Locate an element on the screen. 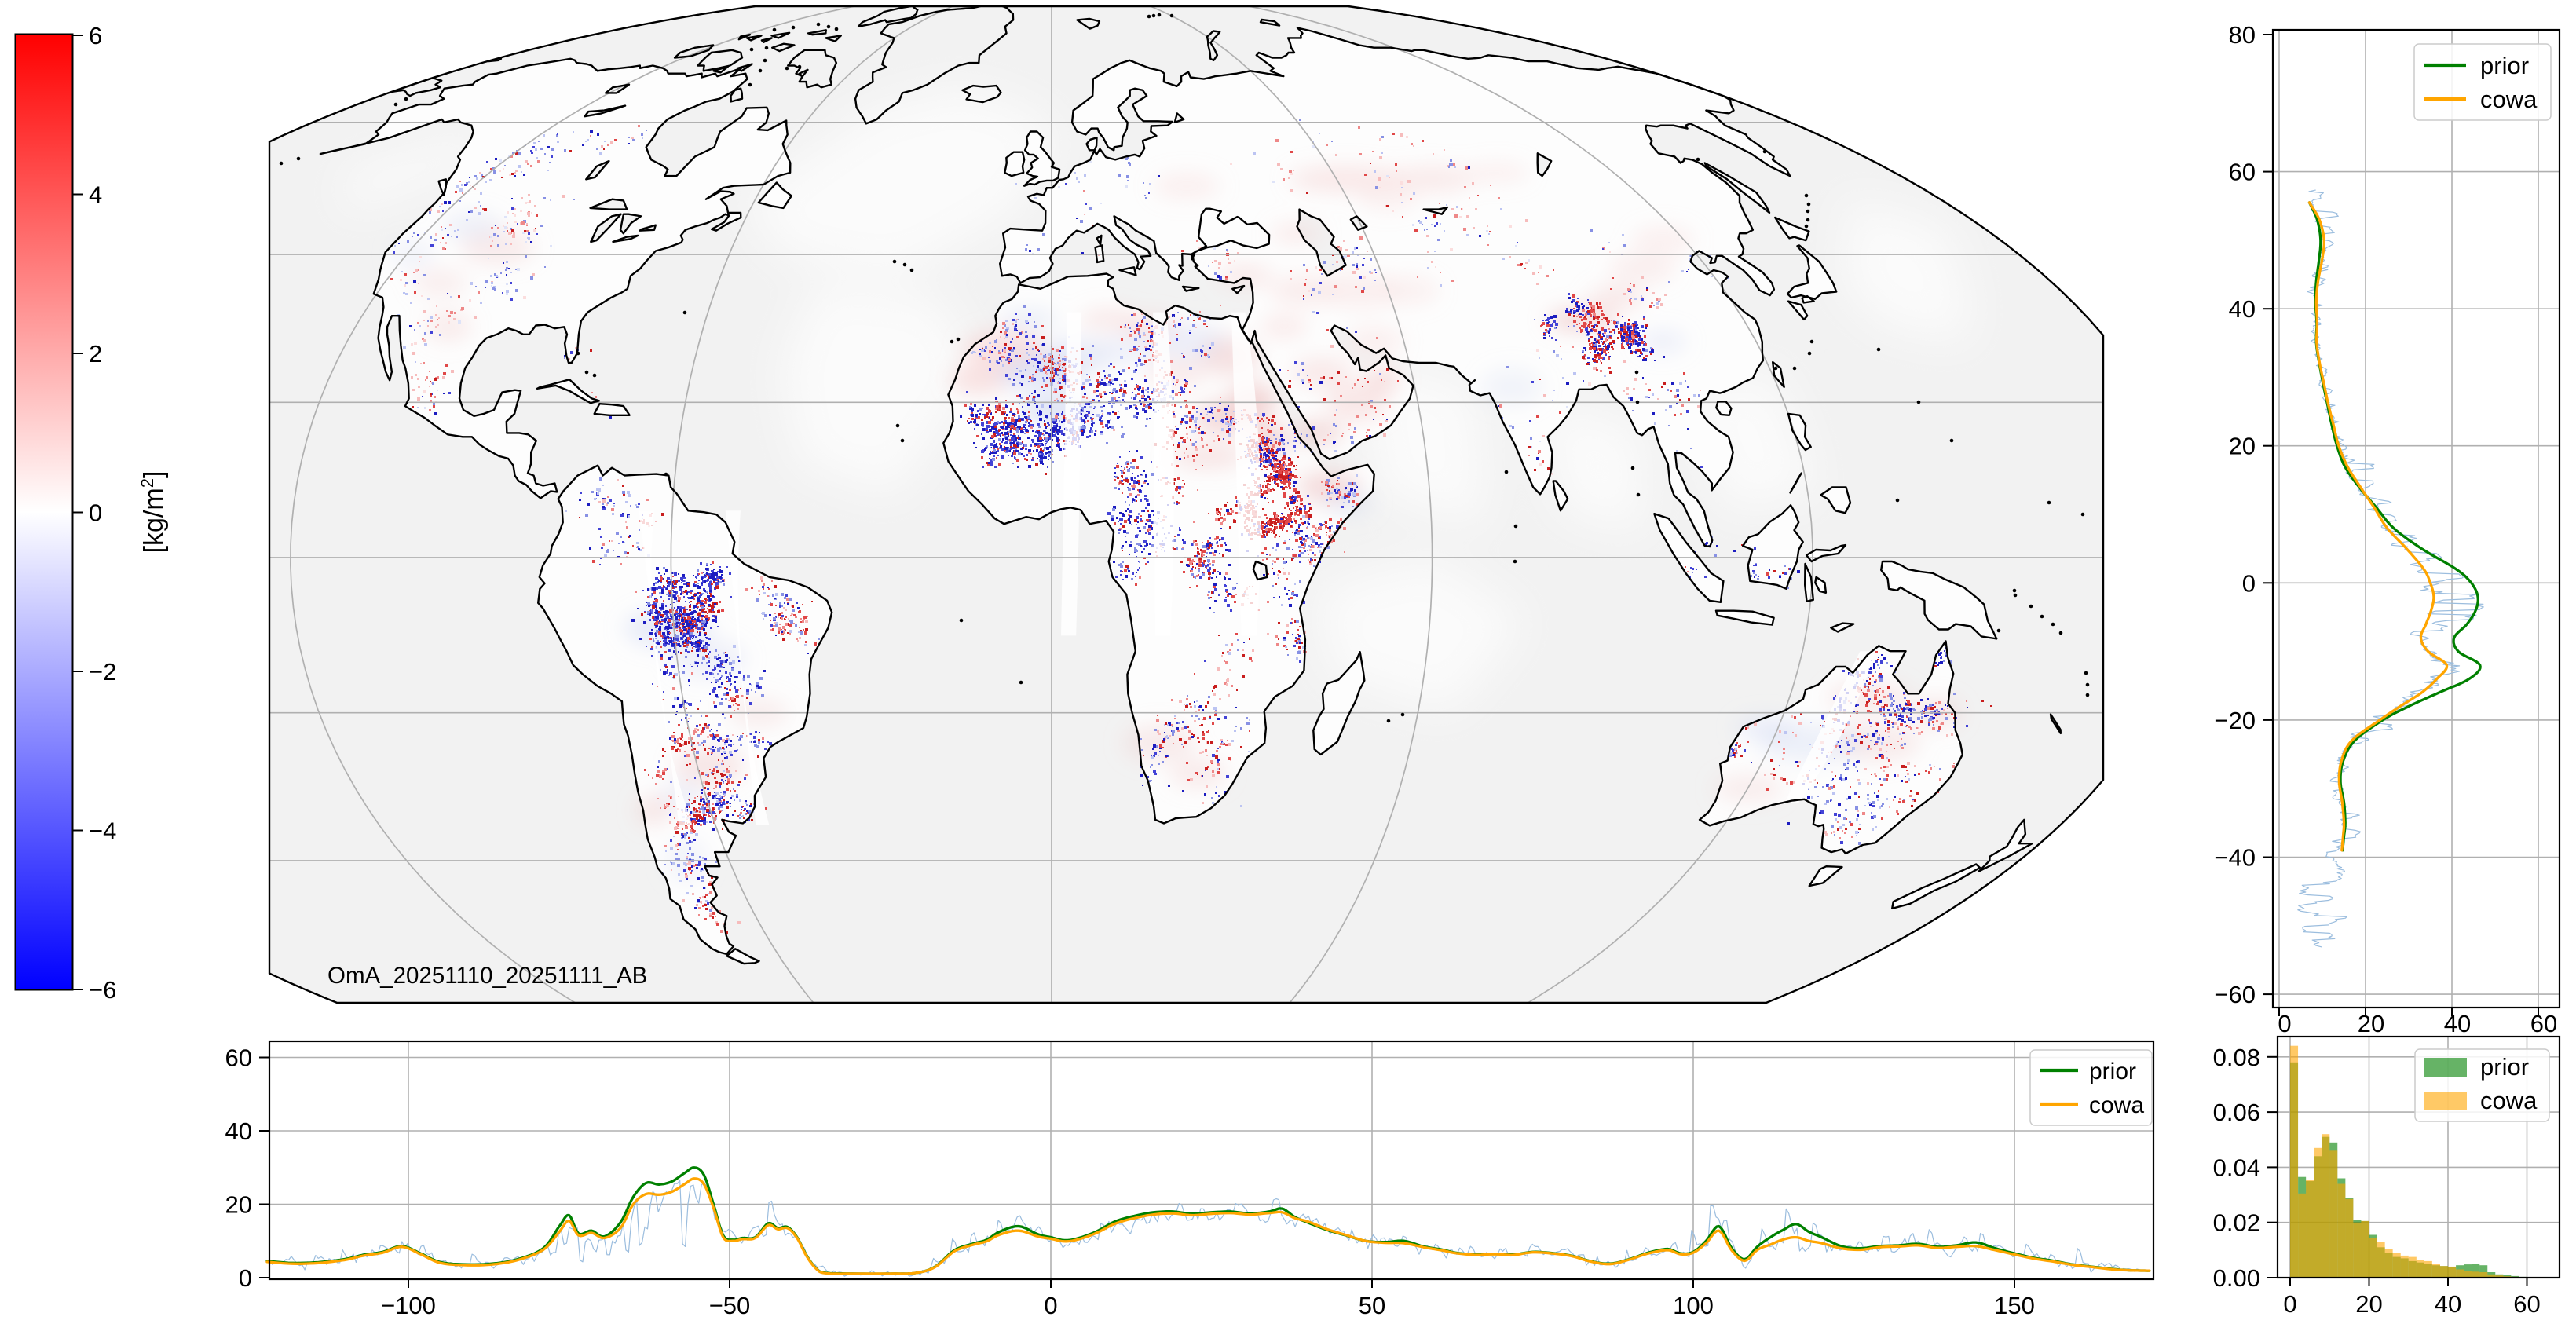  svg-text: 2 is located at coordinates (96, 354).